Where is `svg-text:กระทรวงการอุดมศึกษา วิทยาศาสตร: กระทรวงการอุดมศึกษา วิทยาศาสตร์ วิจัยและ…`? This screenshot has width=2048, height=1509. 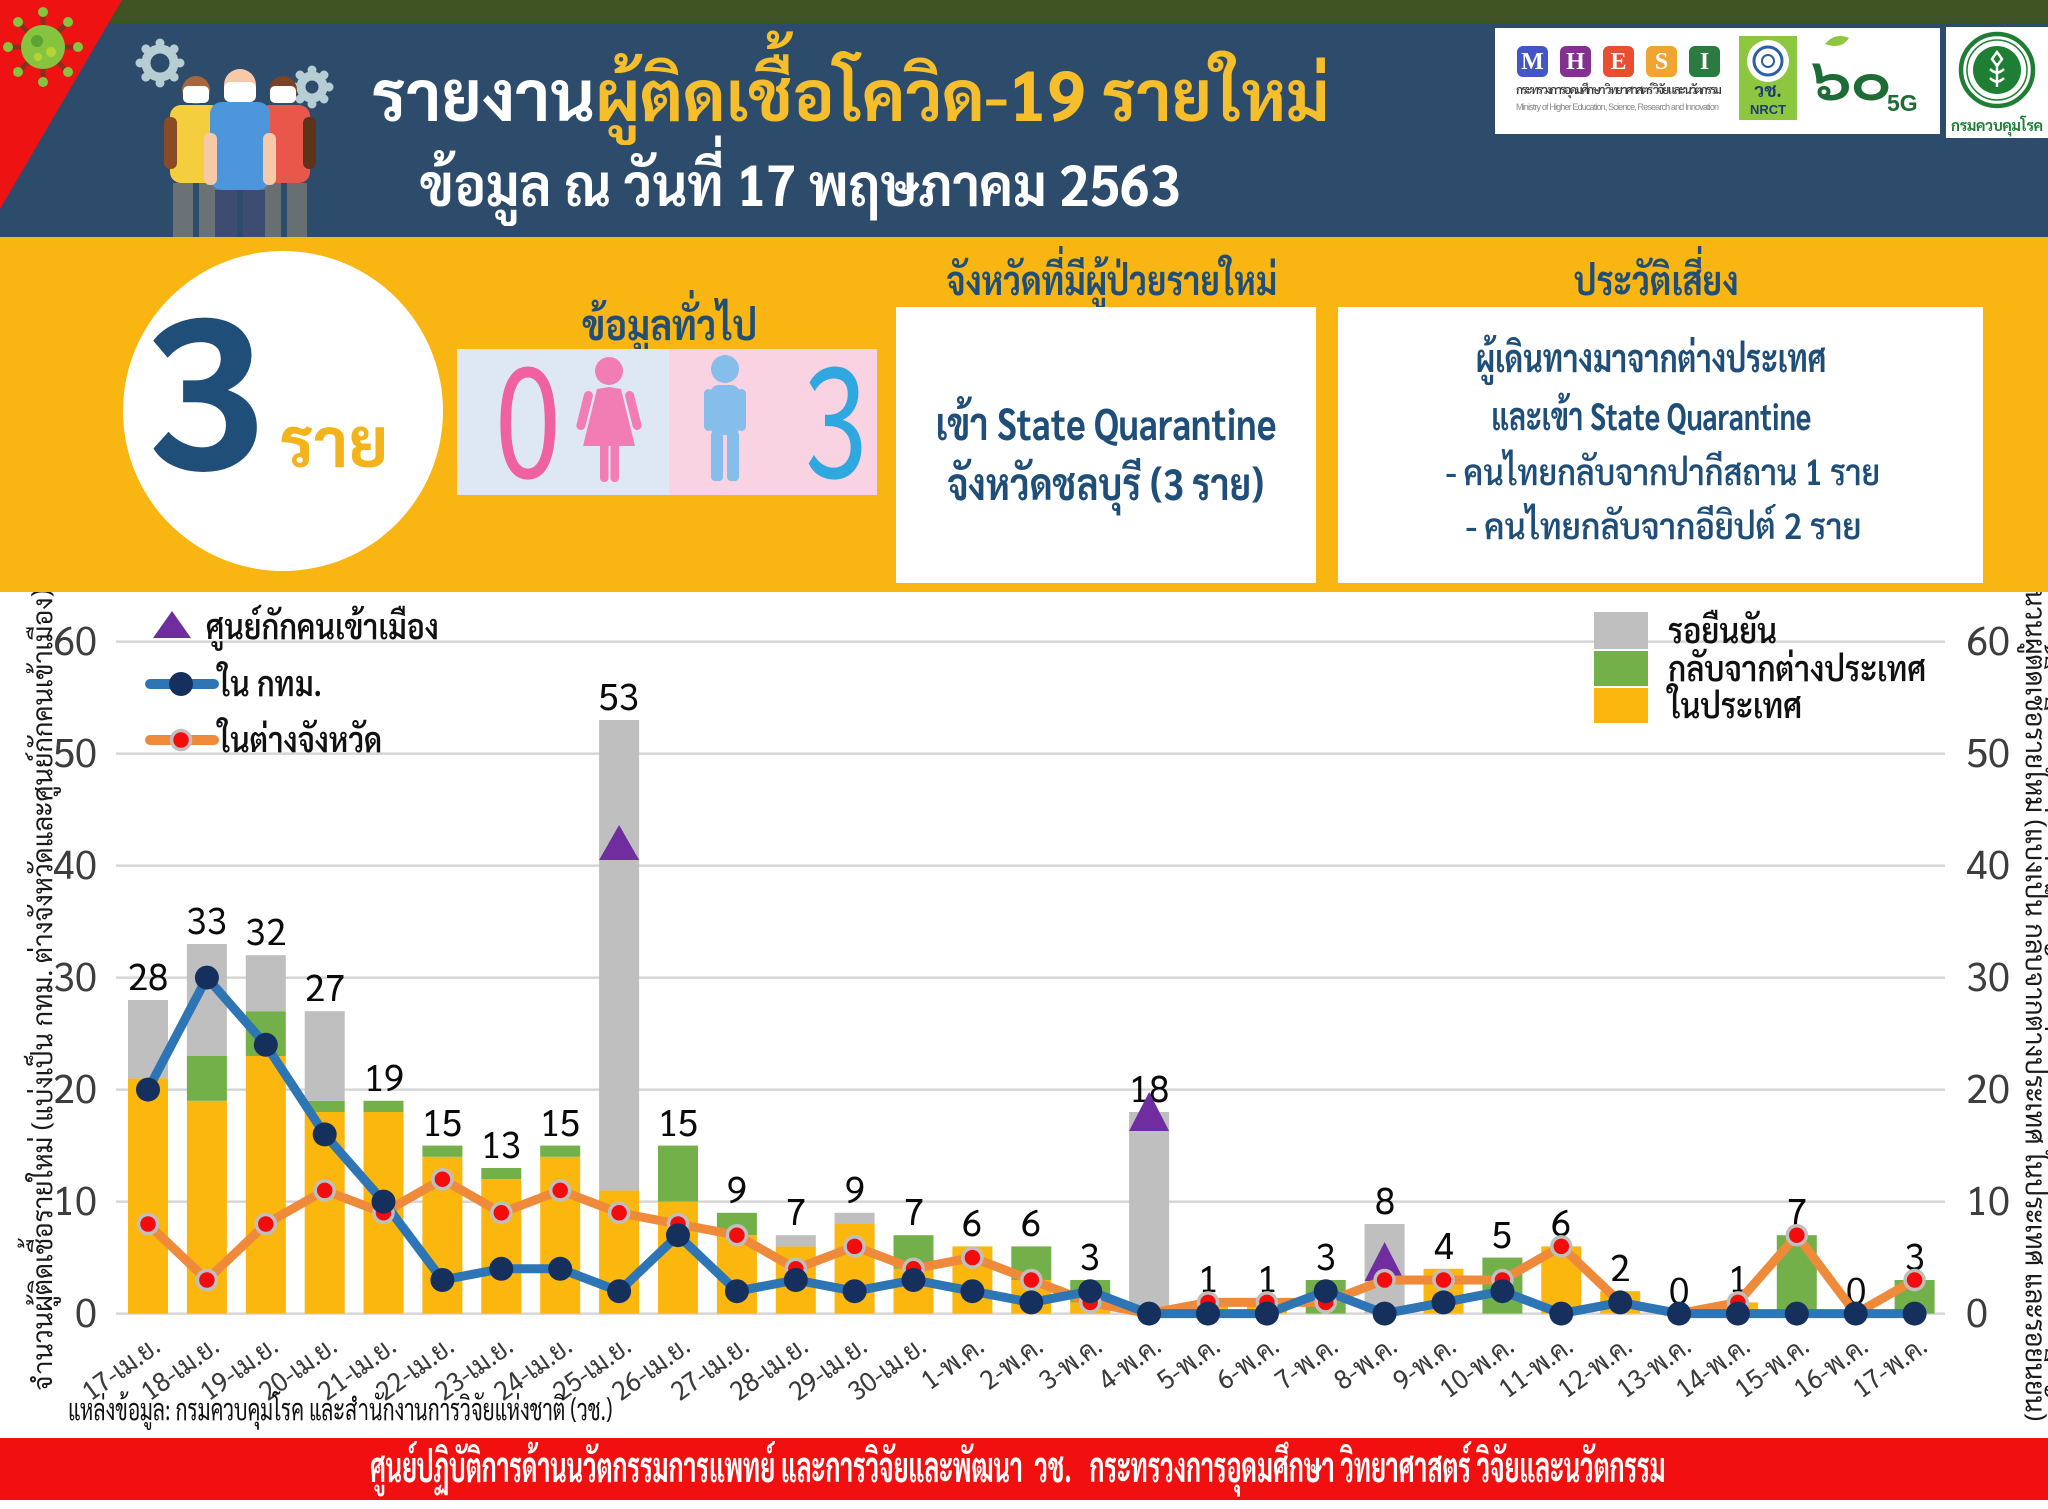 svg-text:กระทรวงการอุดมศึกษา วิทยาศาสตร: กระทรวงการอุดมศึกษา วิทยาศาสตร์ วิจัยและ… is located at coordinates (1619, 90).